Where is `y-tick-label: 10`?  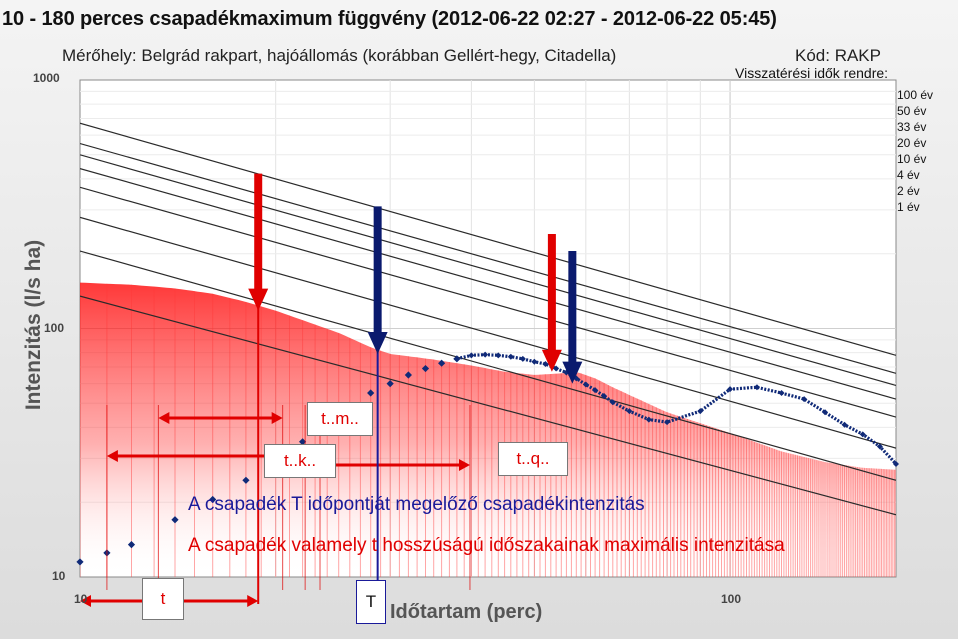
y-tick-label: 10 is located at coordinates (59, 576).